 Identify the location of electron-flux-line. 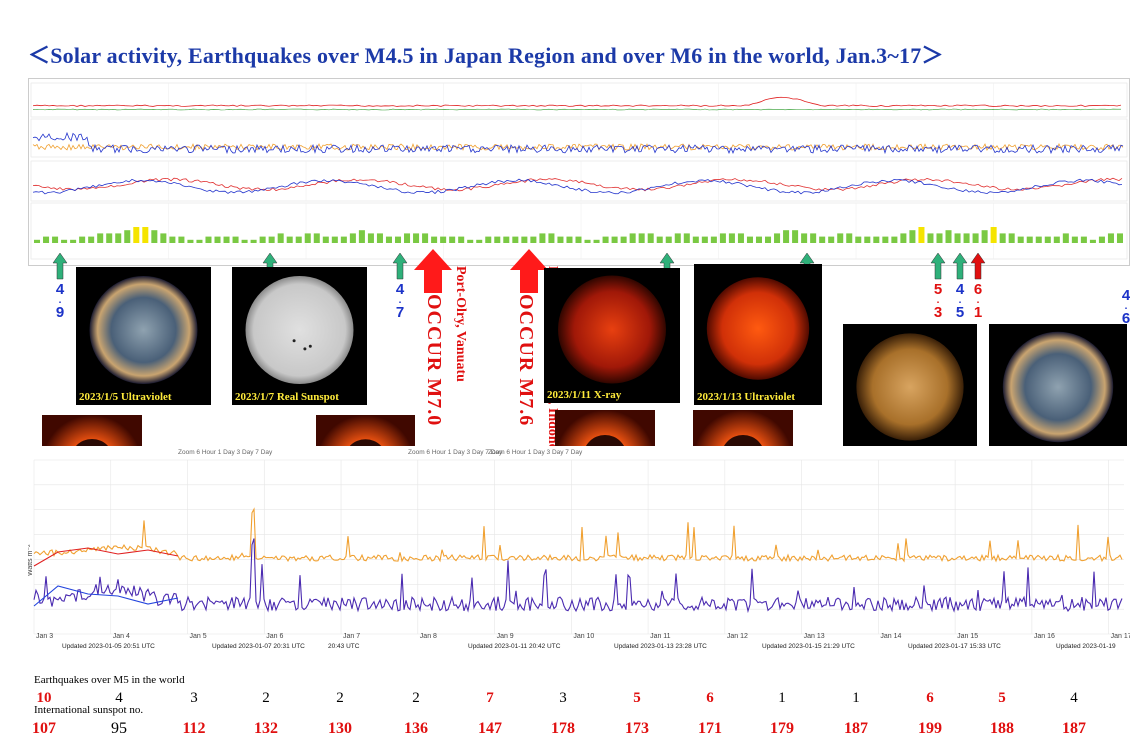
(578, 147).